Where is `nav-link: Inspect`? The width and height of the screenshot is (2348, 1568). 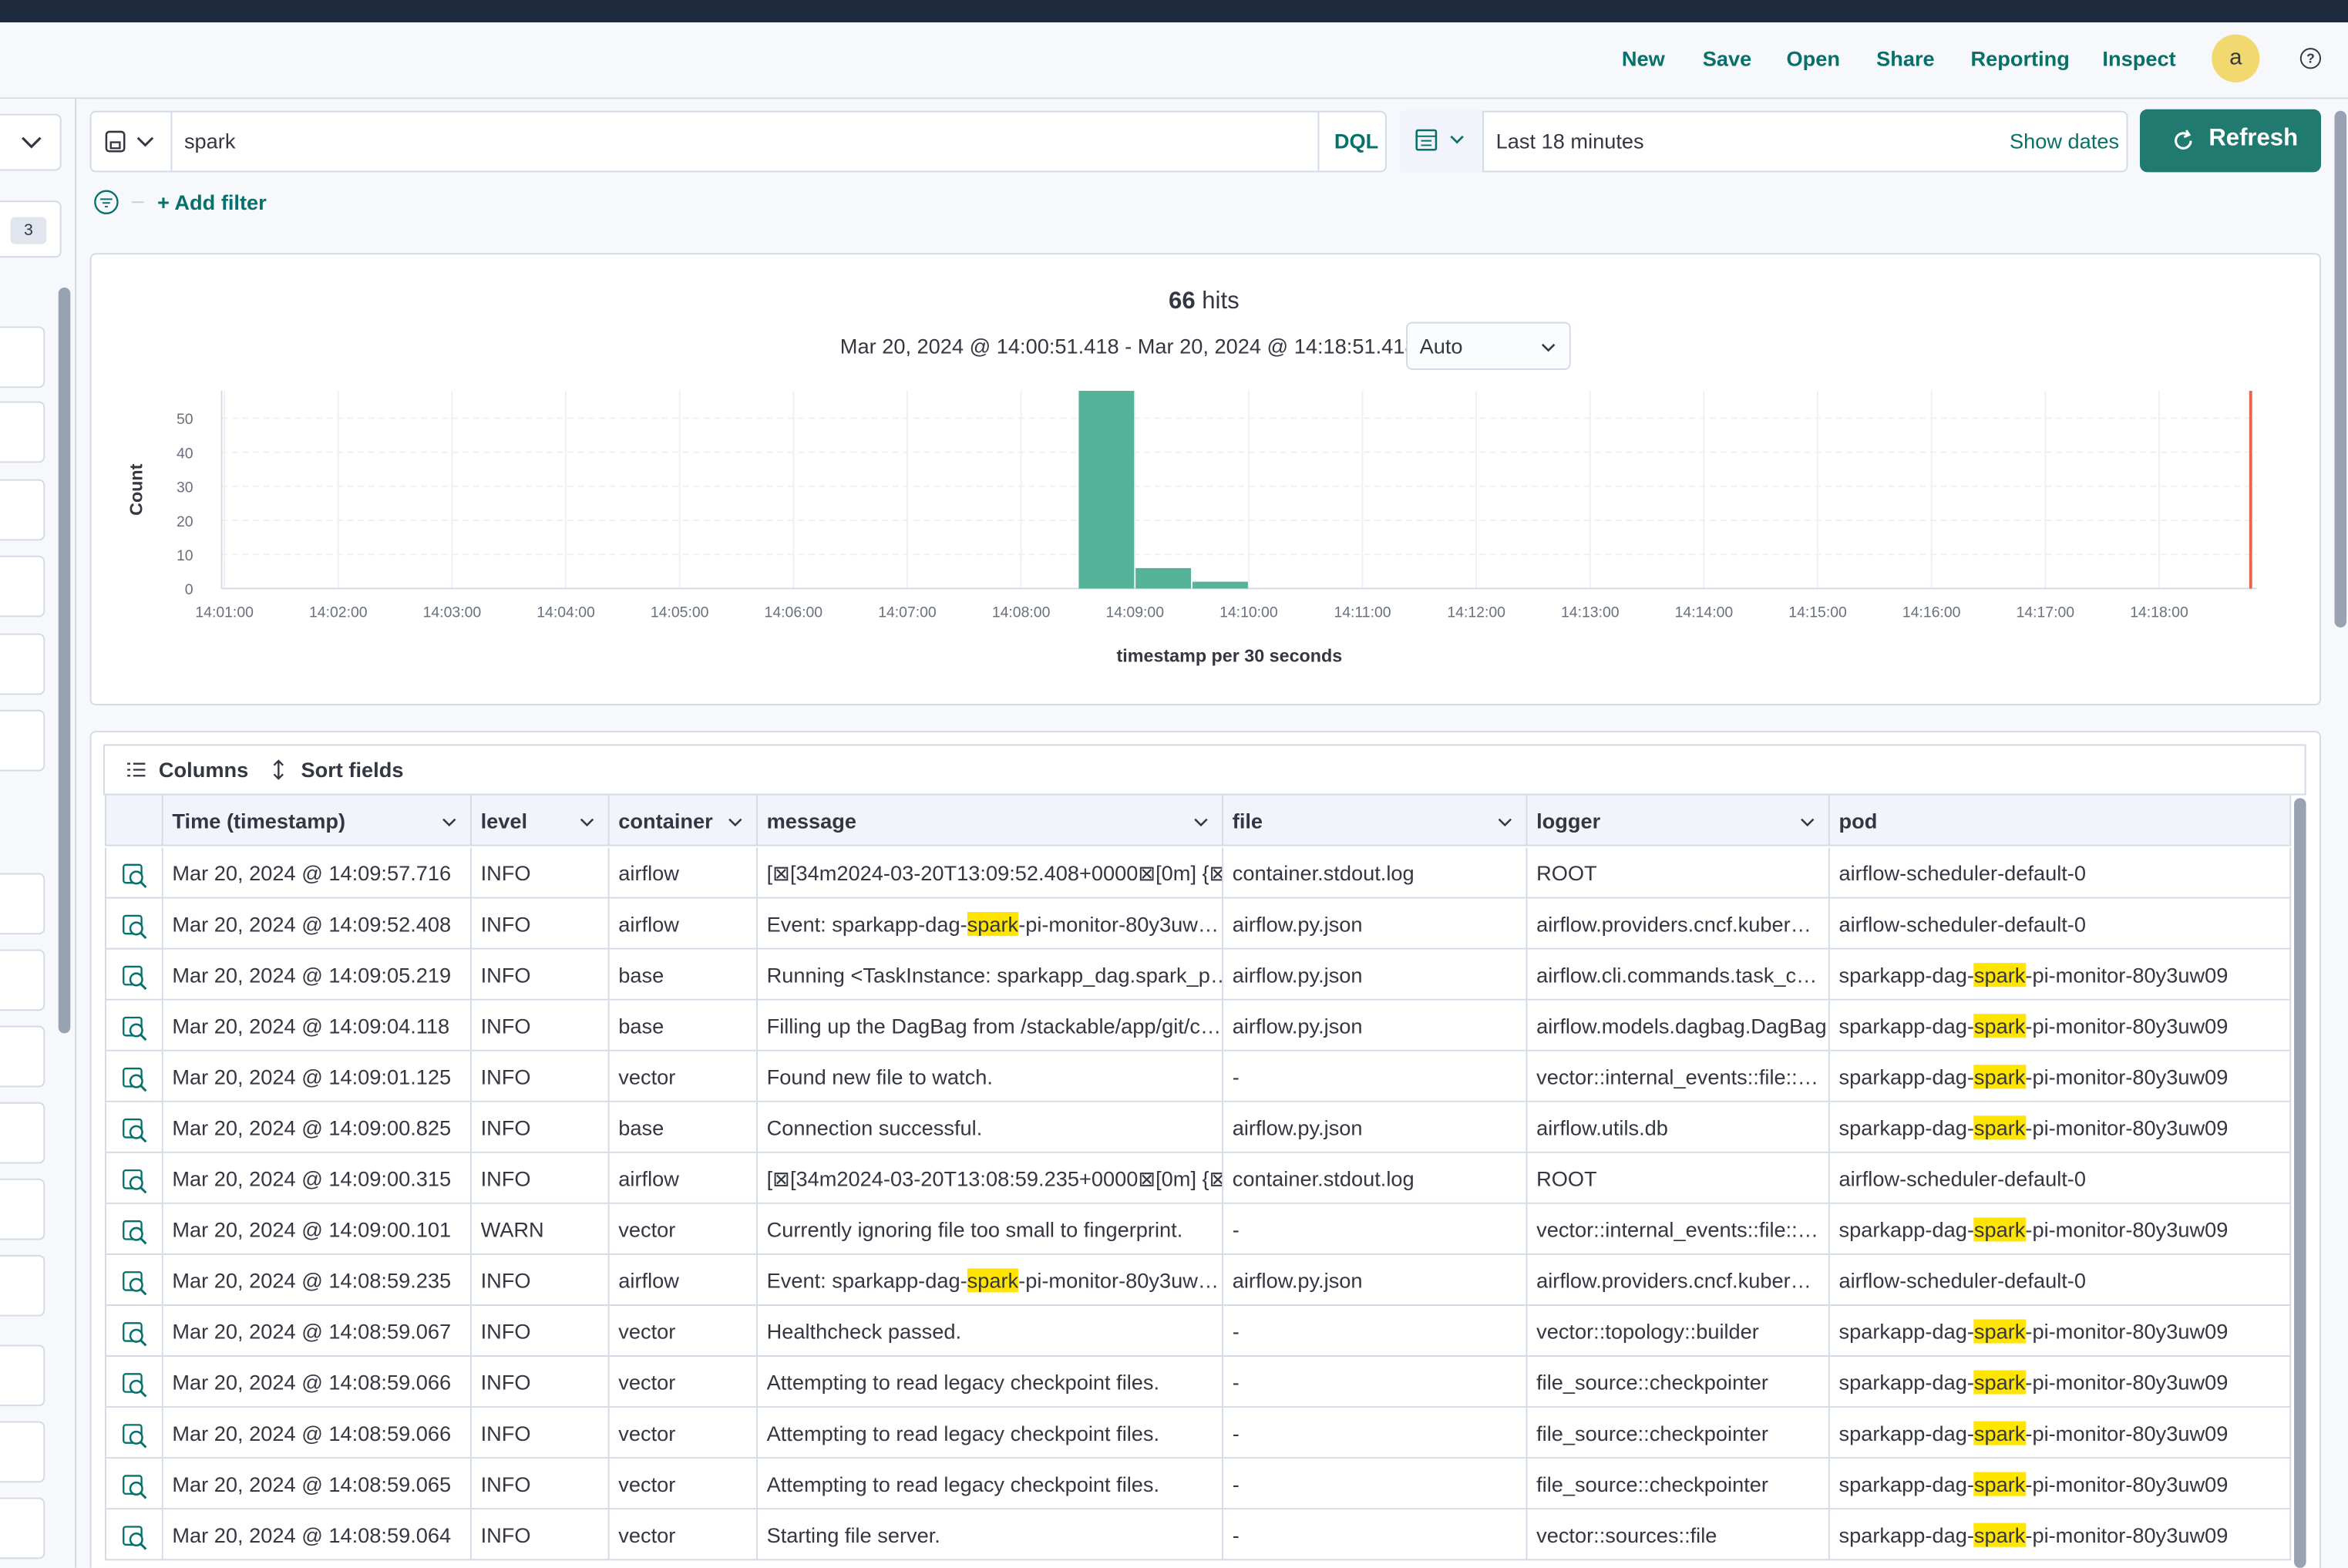
nav-link: Inspect is located at coordinates (2139, 58).